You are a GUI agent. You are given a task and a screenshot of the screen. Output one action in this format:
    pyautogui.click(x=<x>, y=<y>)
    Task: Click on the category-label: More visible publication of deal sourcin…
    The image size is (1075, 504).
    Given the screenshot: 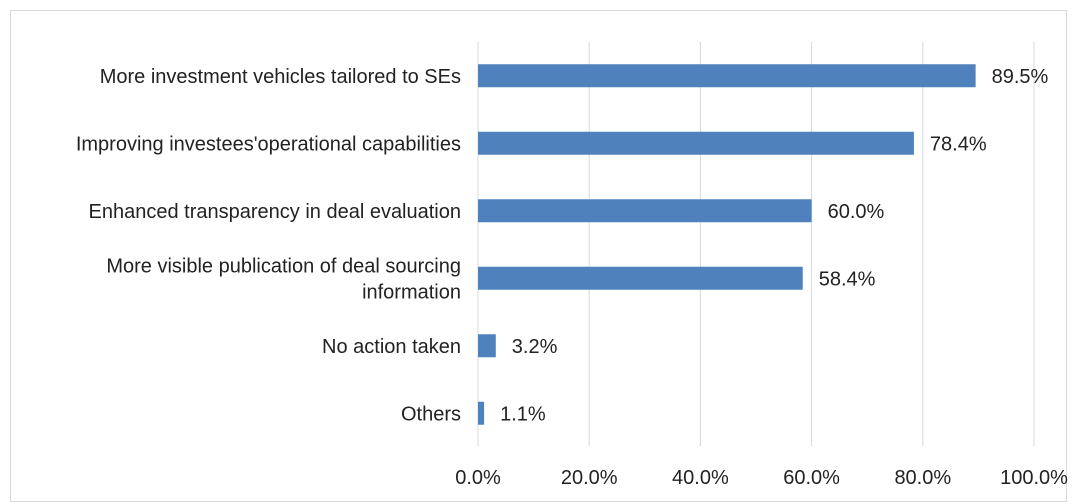 What is the action you would take?
    pyautogui.click(x=283, y=266)
    